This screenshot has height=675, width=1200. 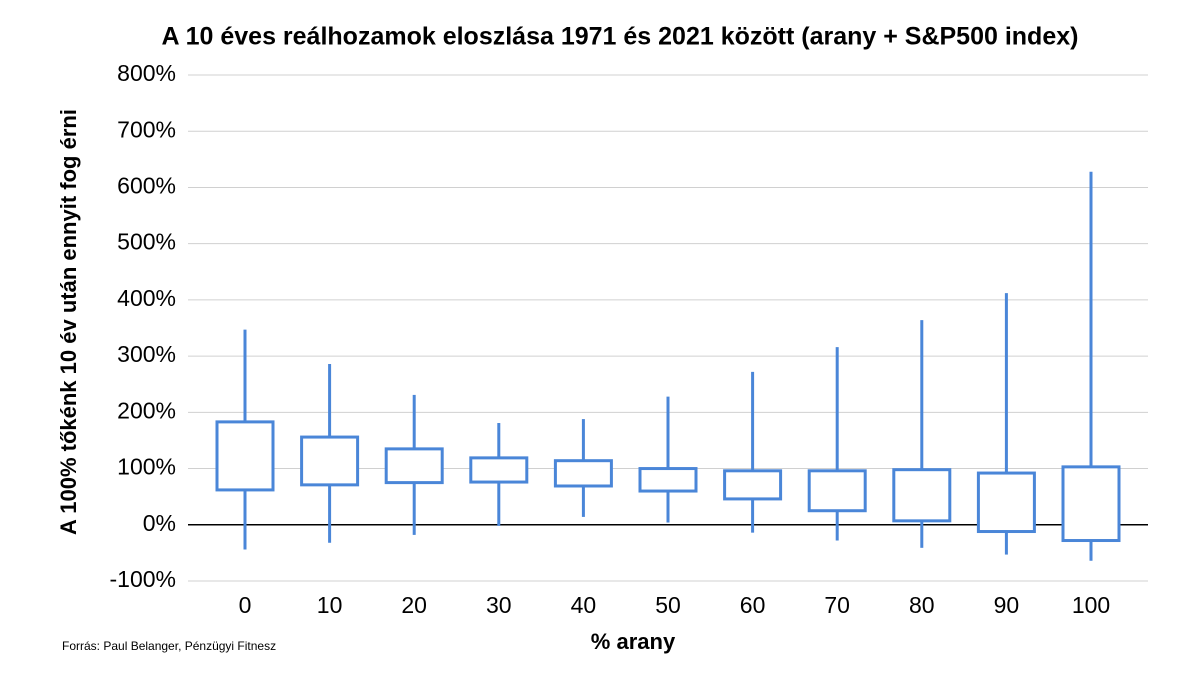 What do you see at coordinates (146, 73) in the screenshot?
I see `y-tick-label: 800%` at bounding box center [146, 73].